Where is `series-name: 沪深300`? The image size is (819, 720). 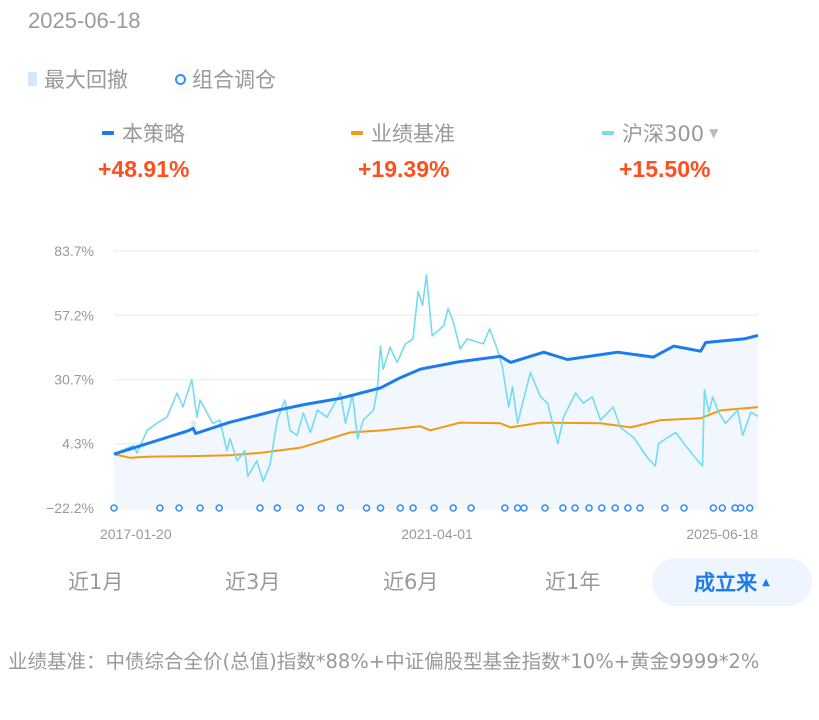
series-name: 沪深300 is located at coordinates (663, 134).